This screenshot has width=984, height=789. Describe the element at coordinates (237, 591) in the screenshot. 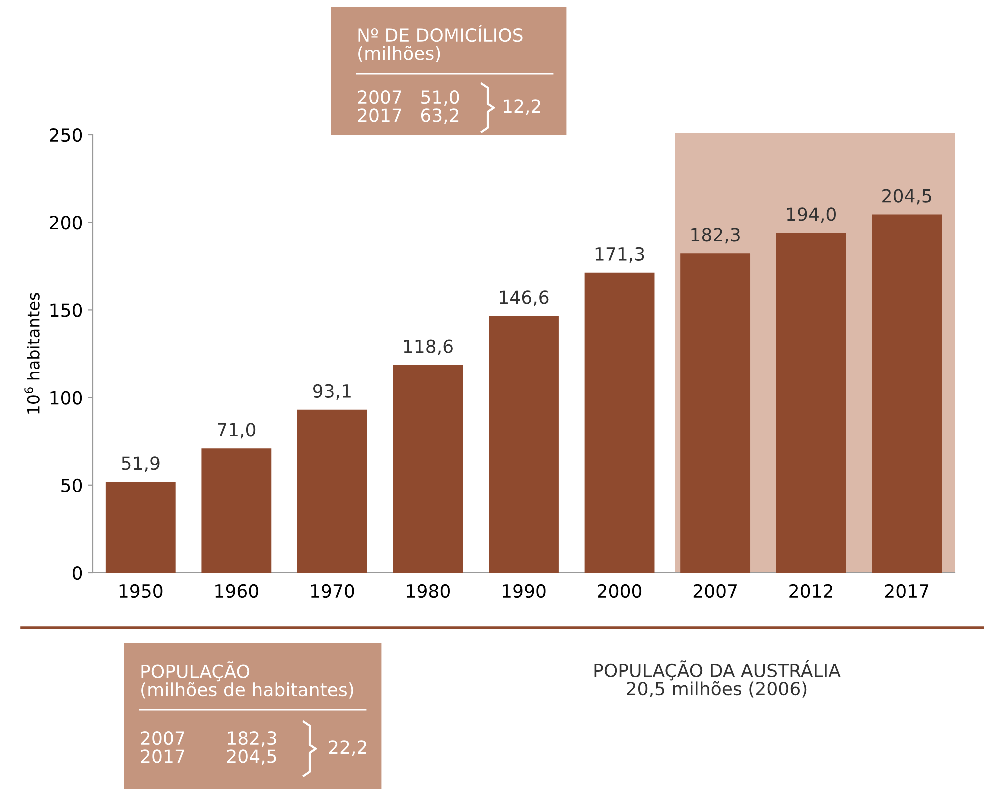

I see `x-tick-label: 1960` at that location.